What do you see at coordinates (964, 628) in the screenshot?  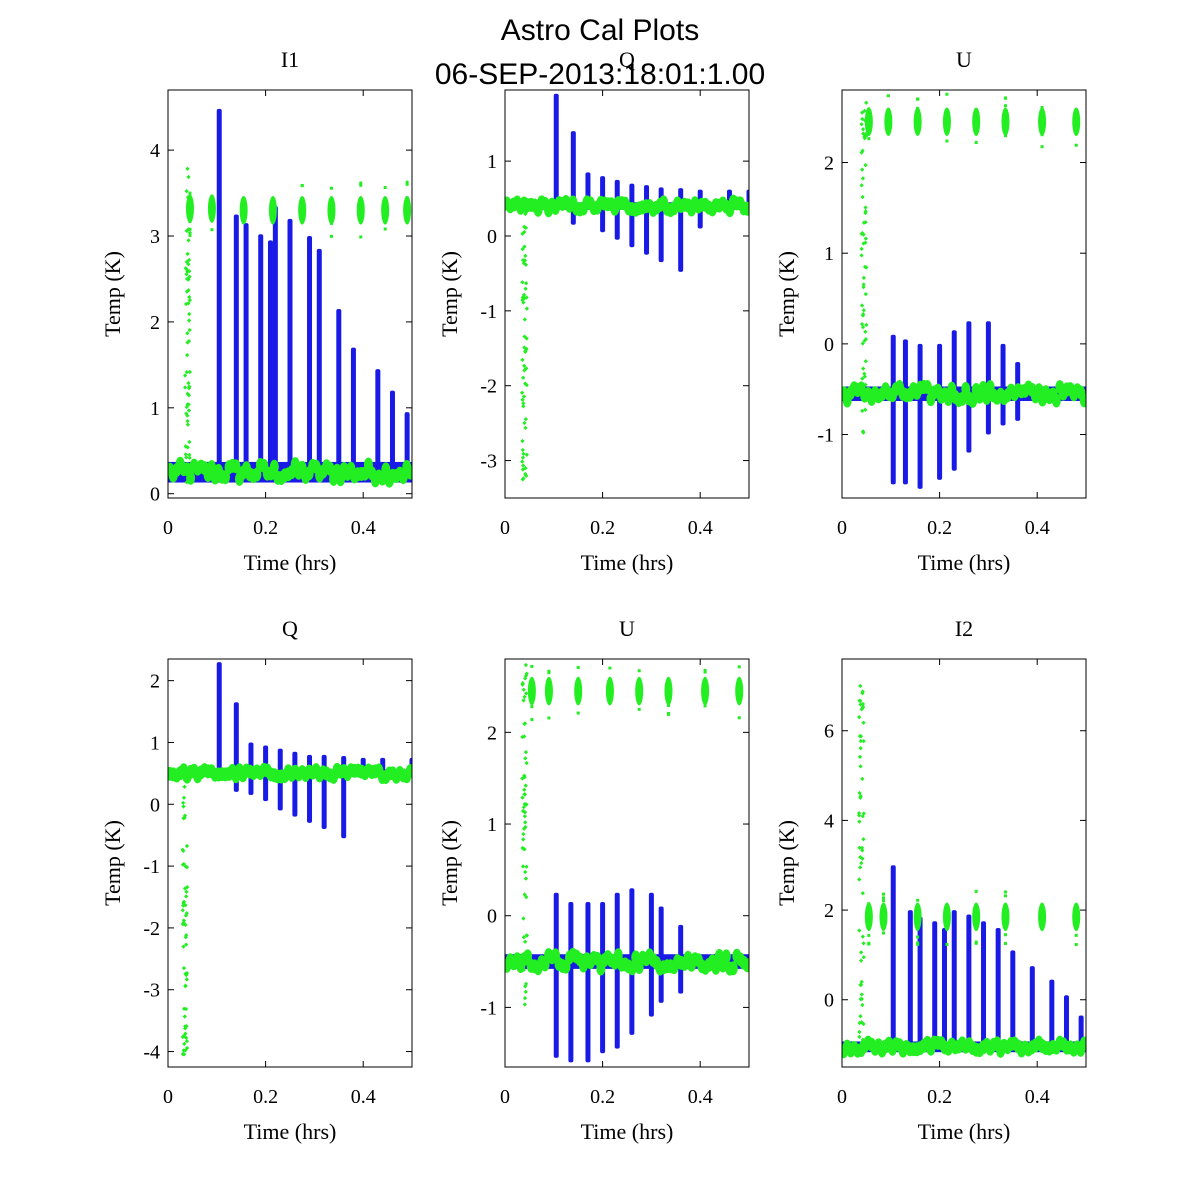 I see `subplot-title: I2` at bounding box center [964, 628].